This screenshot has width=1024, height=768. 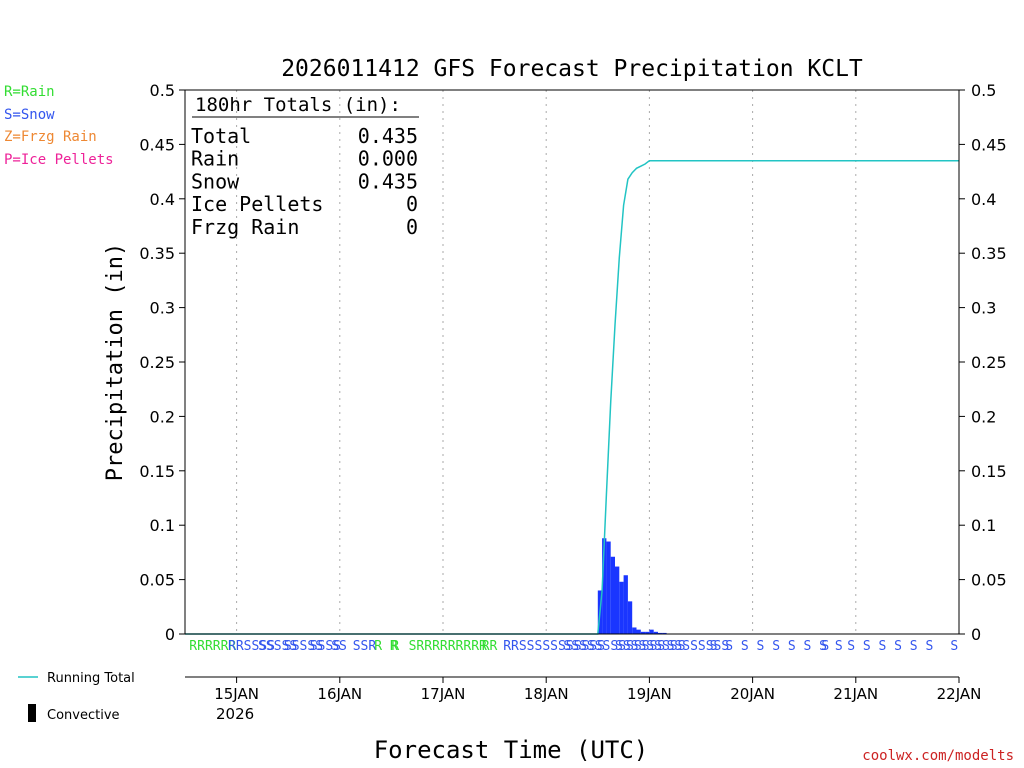 I want to click on x-tick-label: 18JAN, so click(x=546, y=694).